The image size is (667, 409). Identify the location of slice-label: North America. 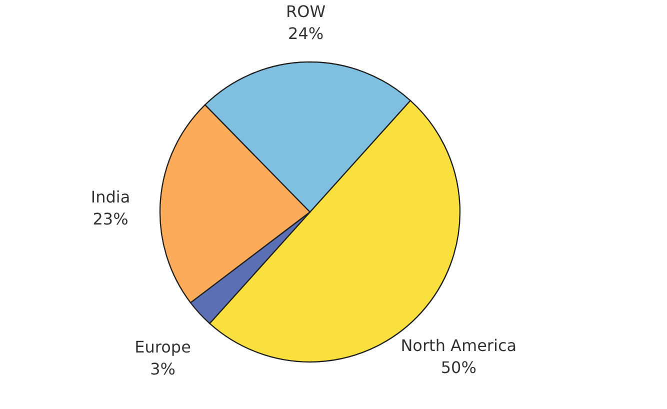
(458, 345).